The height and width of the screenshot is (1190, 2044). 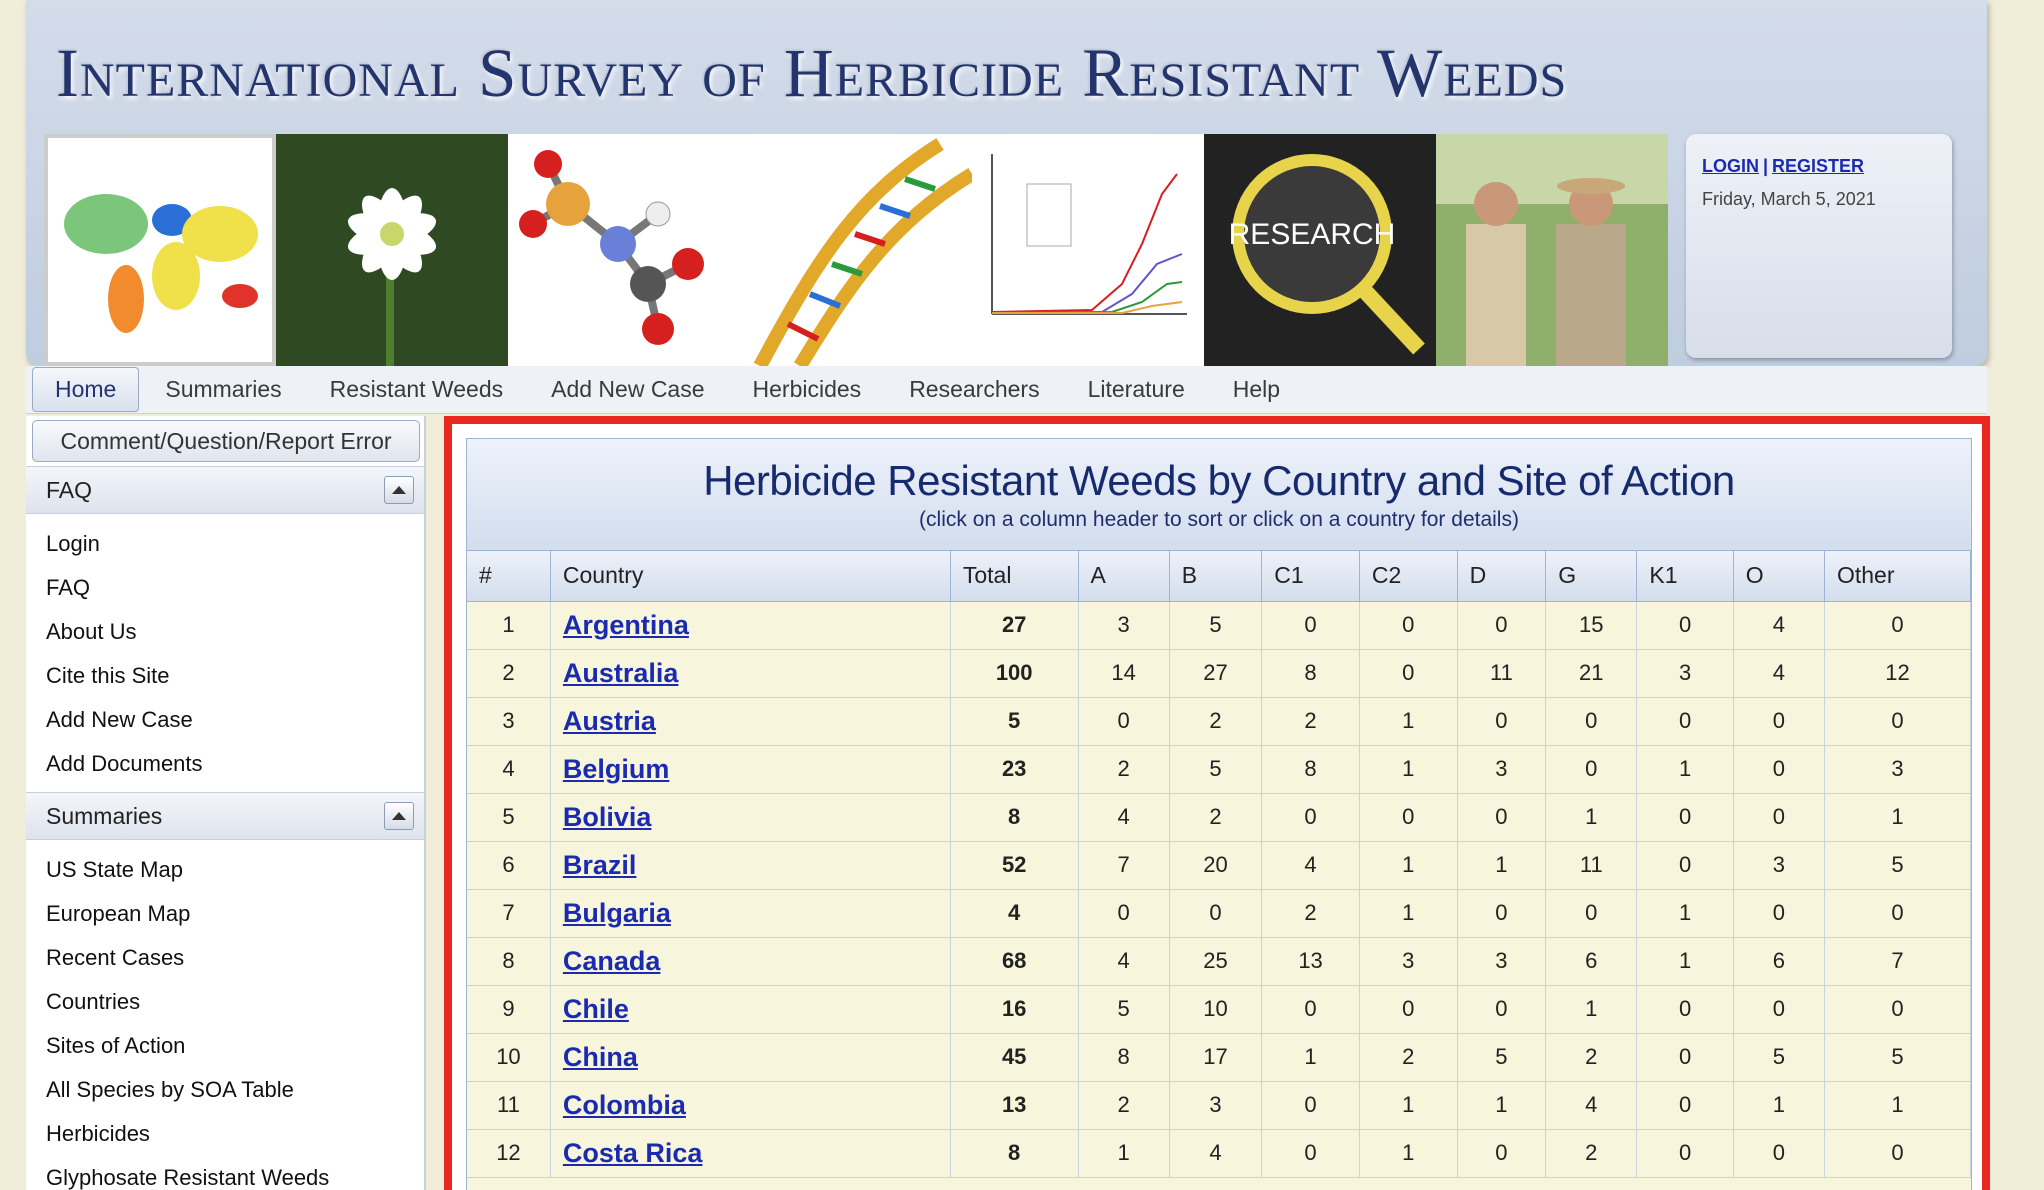 What do you see at coordinates (1779, 1057) in the screenshot?
I see `cell-o: 5` at bounding box center [1779, 1057].